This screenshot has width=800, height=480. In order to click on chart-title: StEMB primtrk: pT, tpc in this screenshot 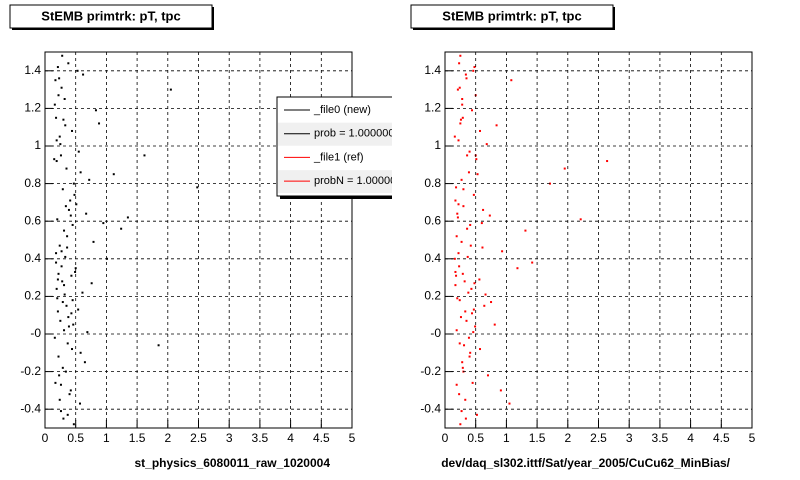, I will do `click(110, 15)`.